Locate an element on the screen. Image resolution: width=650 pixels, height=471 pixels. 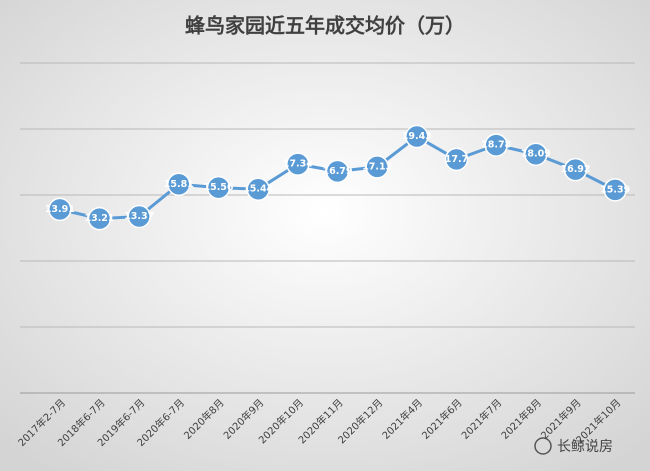
data-label: 17.13 is located at coordinates (377, 166).